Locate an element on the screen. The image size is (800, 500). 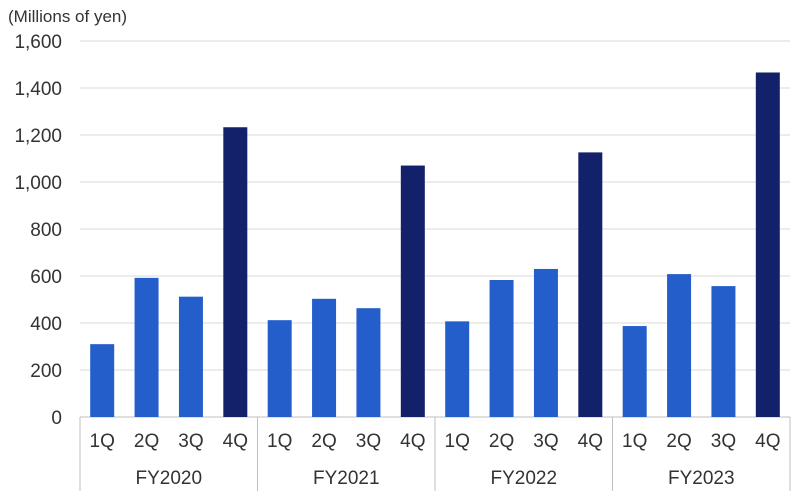
bar-FY2021-2Q is located at coordinates (324, 357).